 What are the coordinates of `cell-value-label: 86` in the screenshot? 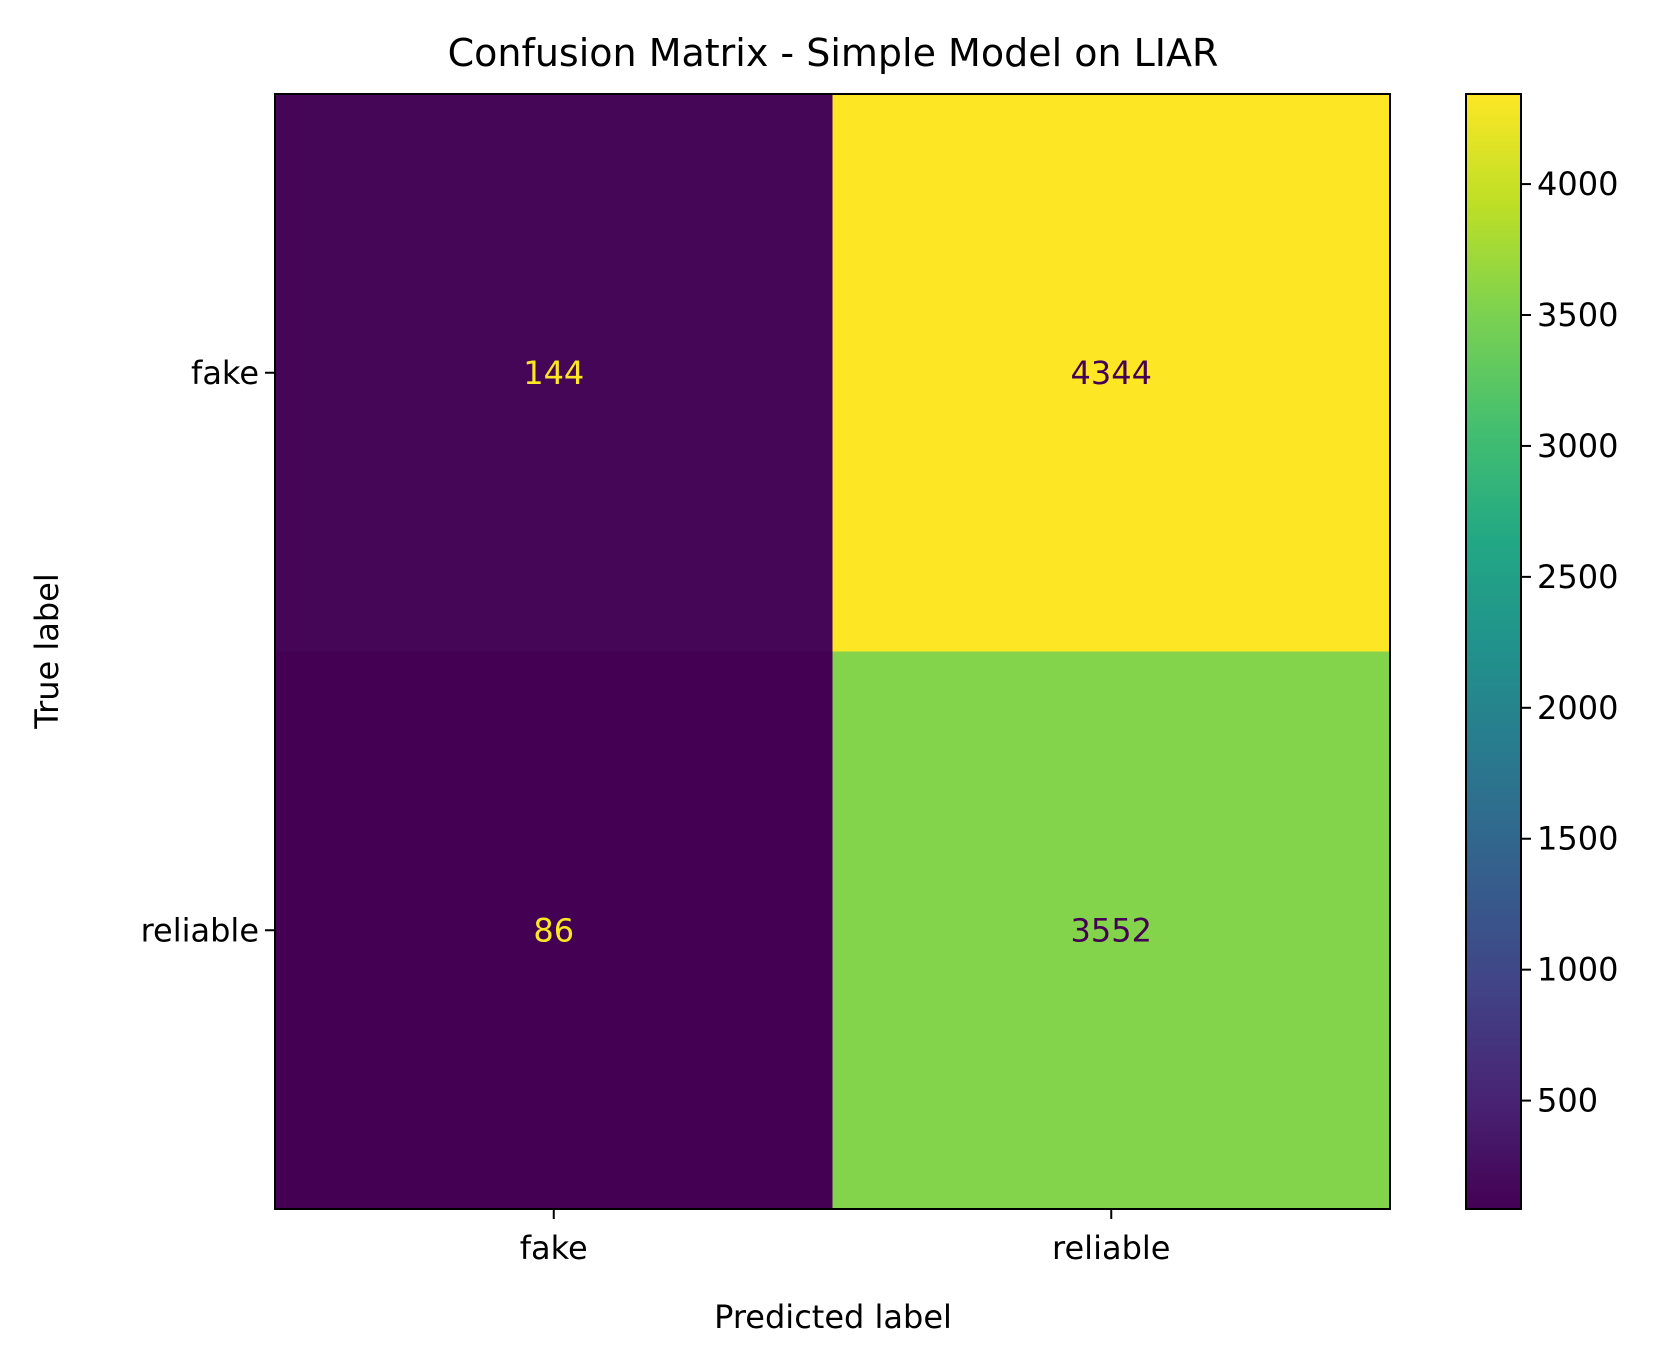 It's located at (553, 930).